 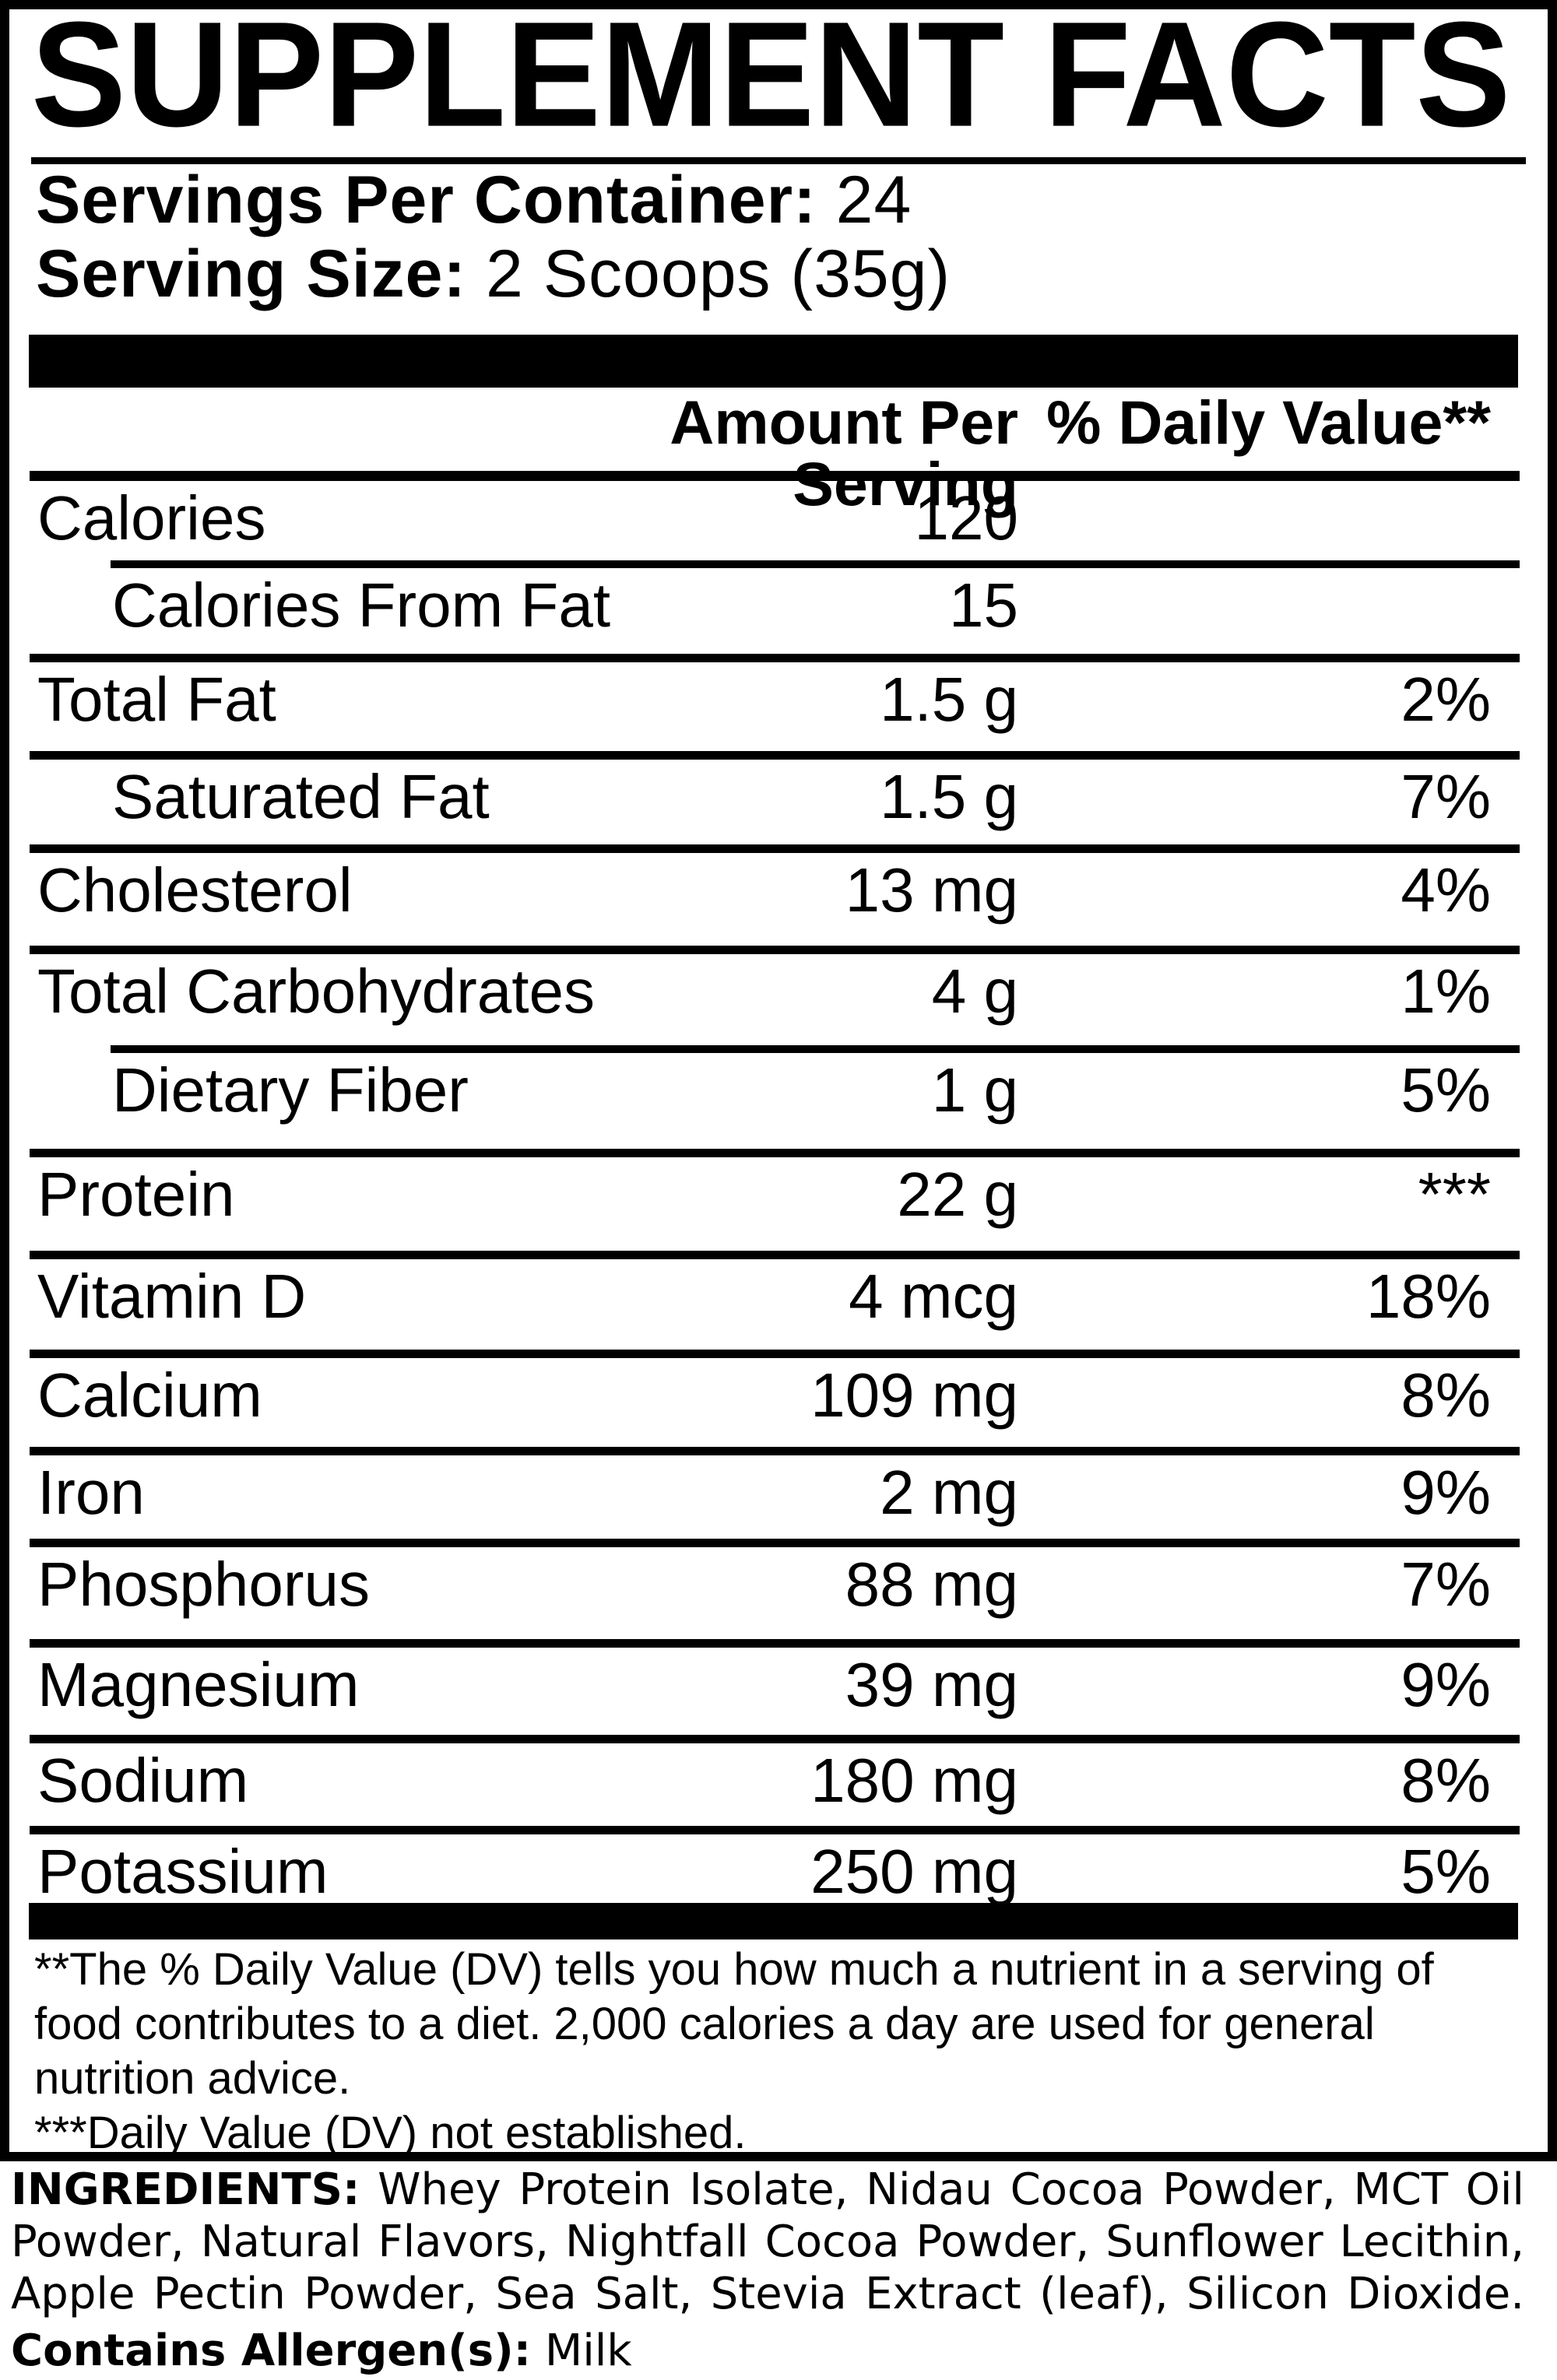 I want to click on table-row: Potassium 250 mg 5%, so click(x=779, y=1869).